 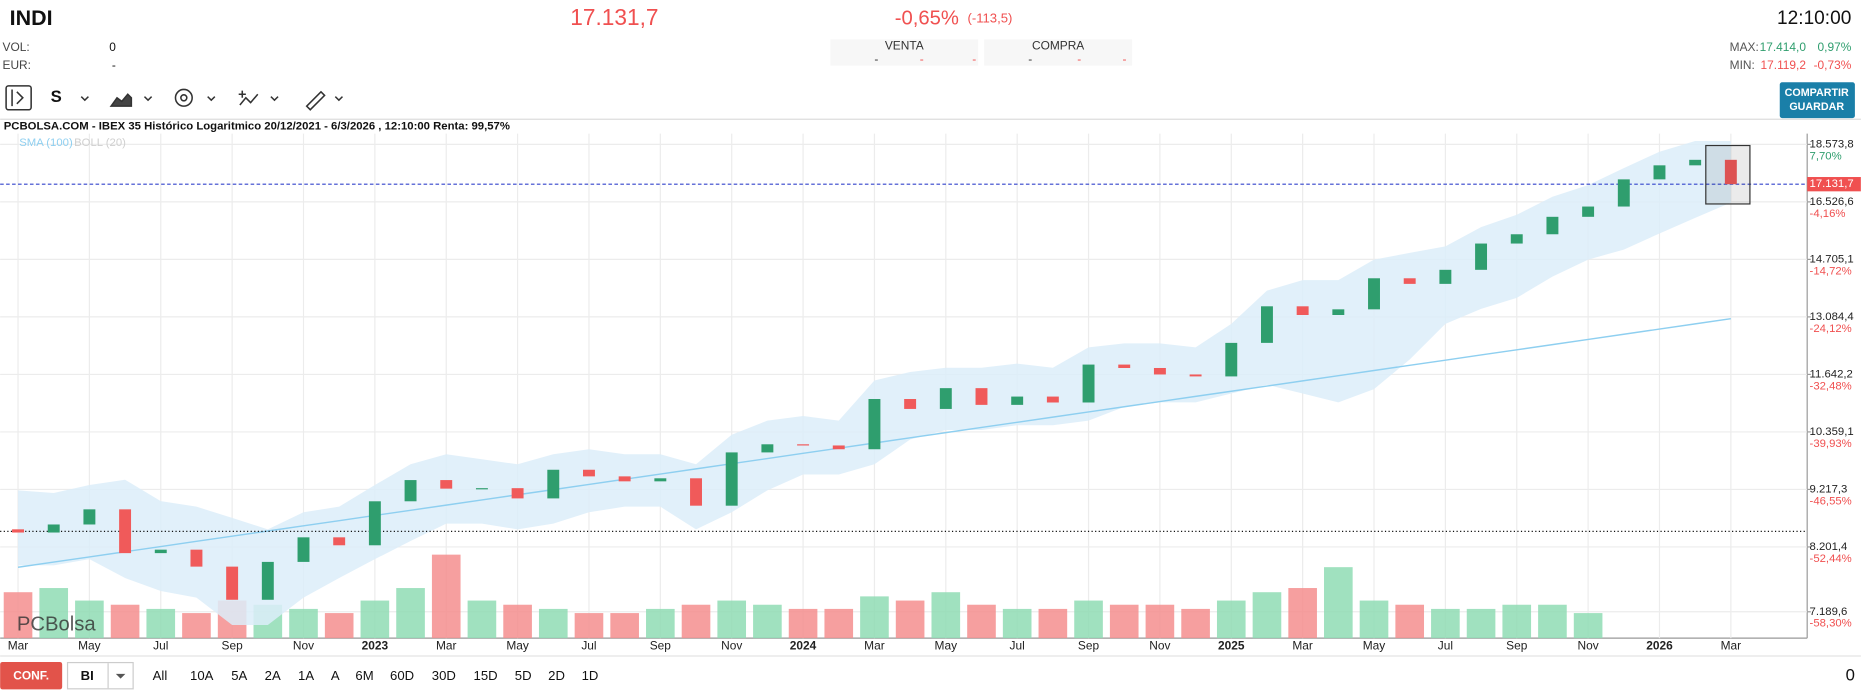 I want to click on period-label: 30D, so click(x=444, y=675).